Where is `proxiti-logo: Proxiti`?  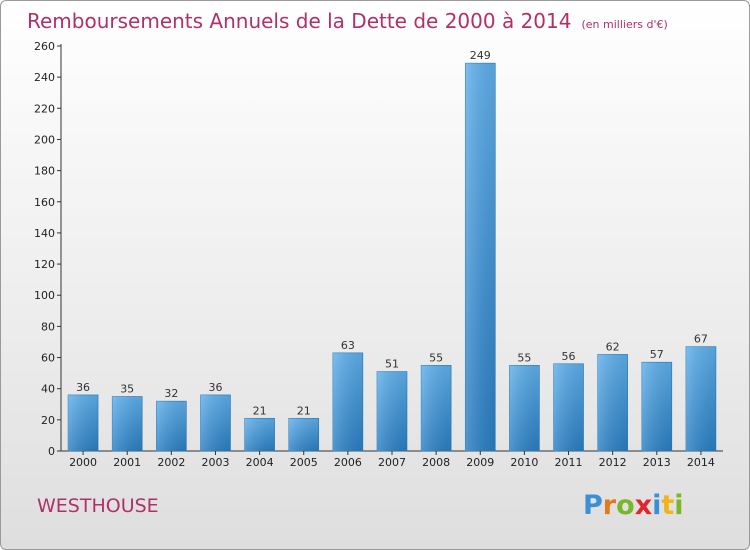
proxiti-logo: Proxiti is located at coordinates (633, 505).